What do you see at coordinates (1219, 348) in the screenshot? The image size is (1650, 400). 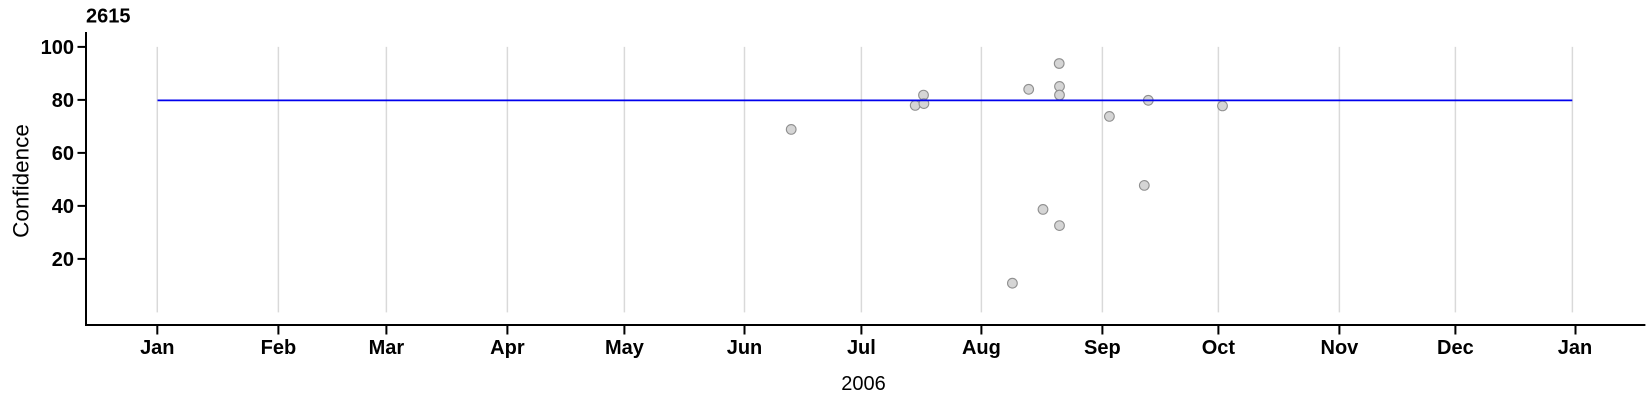 I see `svg-text: Oct` at bounding box center [1219, 348].